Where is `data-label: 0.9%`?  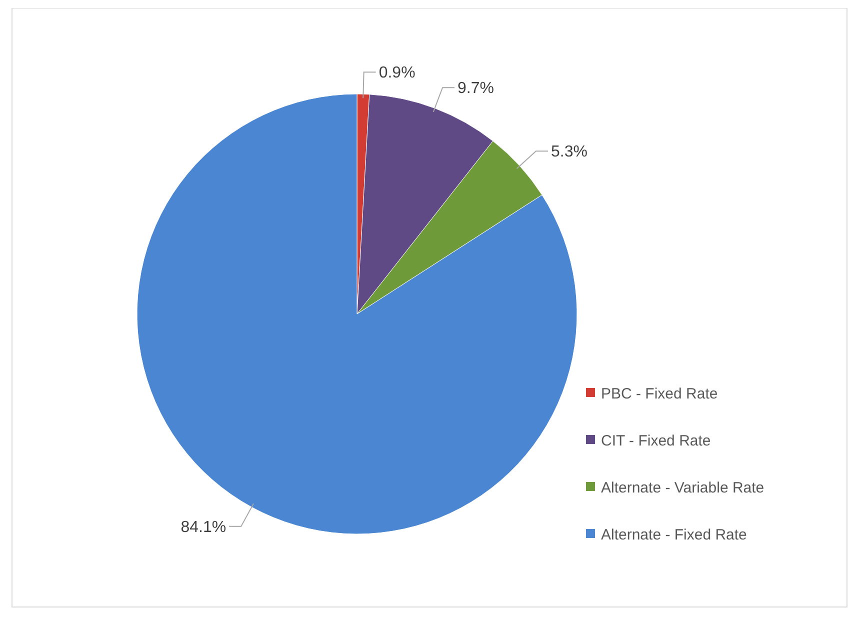
data-label: 0.9% is located at coordinates (397, 73).